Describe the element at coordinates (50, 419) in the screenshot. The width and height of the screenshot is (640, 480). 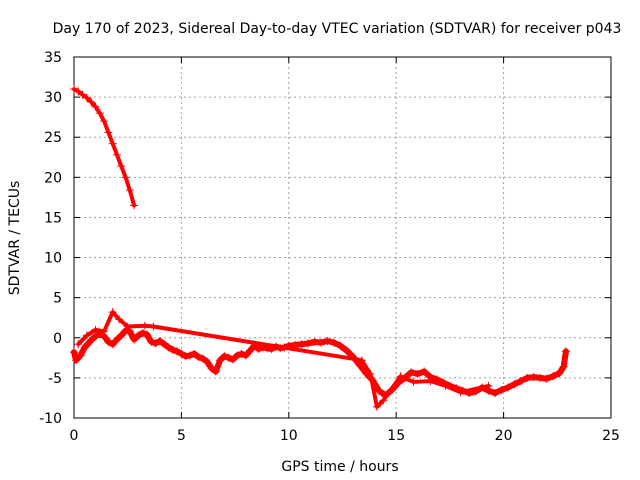
I see `y-tick-label: -10` at that location.